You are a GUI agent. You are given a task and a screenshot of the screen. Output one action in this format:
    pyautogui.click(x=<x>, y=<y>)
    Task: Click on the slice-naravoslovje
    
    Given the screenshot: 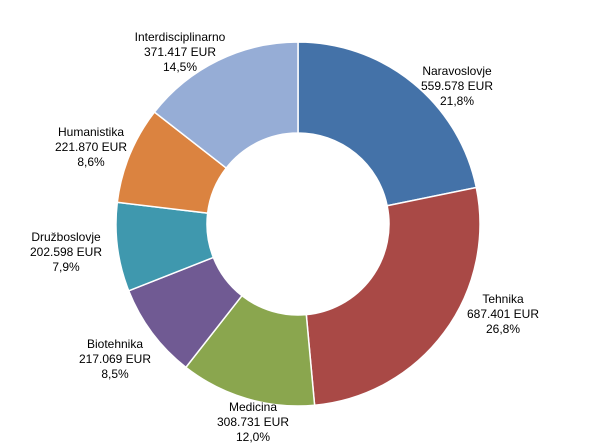 What is the action you would take?
    pyautogui.click(x=387, y=124)
    